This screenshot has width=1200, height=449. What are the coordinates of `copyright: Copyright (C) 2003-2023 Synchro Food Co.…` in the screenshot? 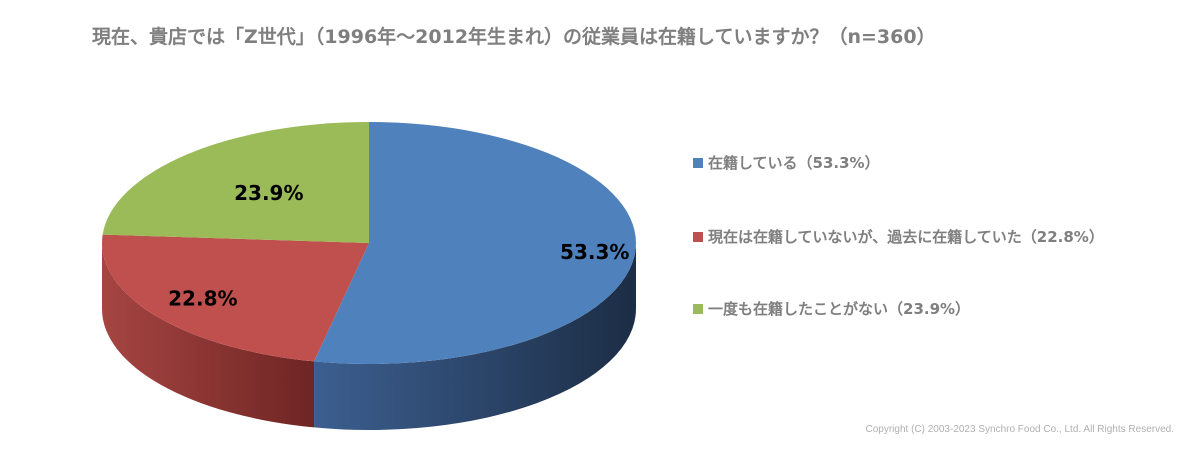 It's located at (1020, 429).